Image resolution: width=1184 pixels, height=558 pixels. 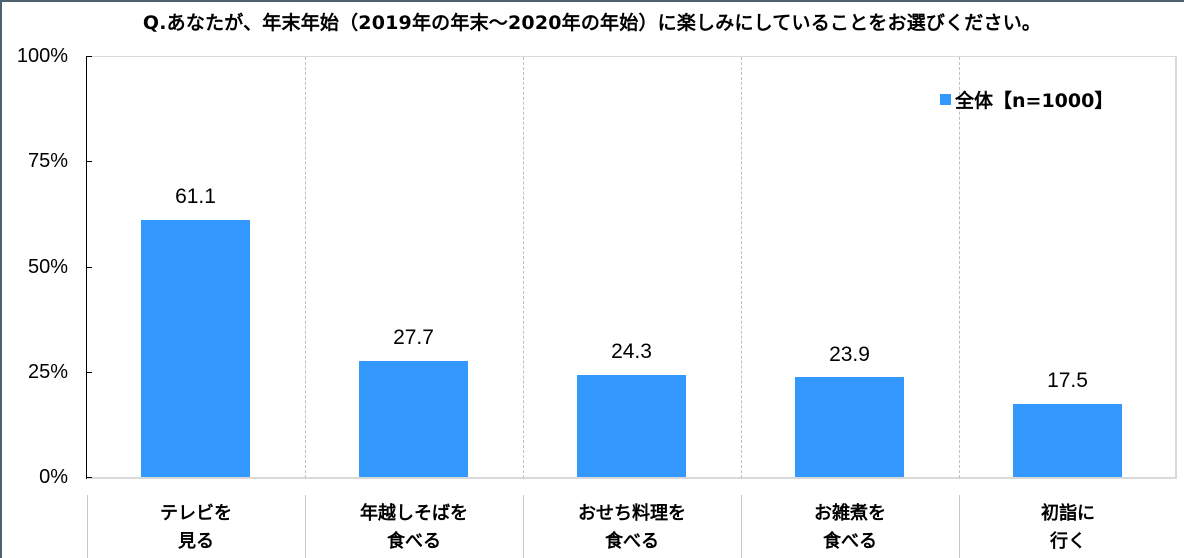 What do you see at coordinates (414, 528) in the screenshot?
I see `category-label-toshikoshi-soba: 年越しそばを 食べる` at bounding box center [414, 528].